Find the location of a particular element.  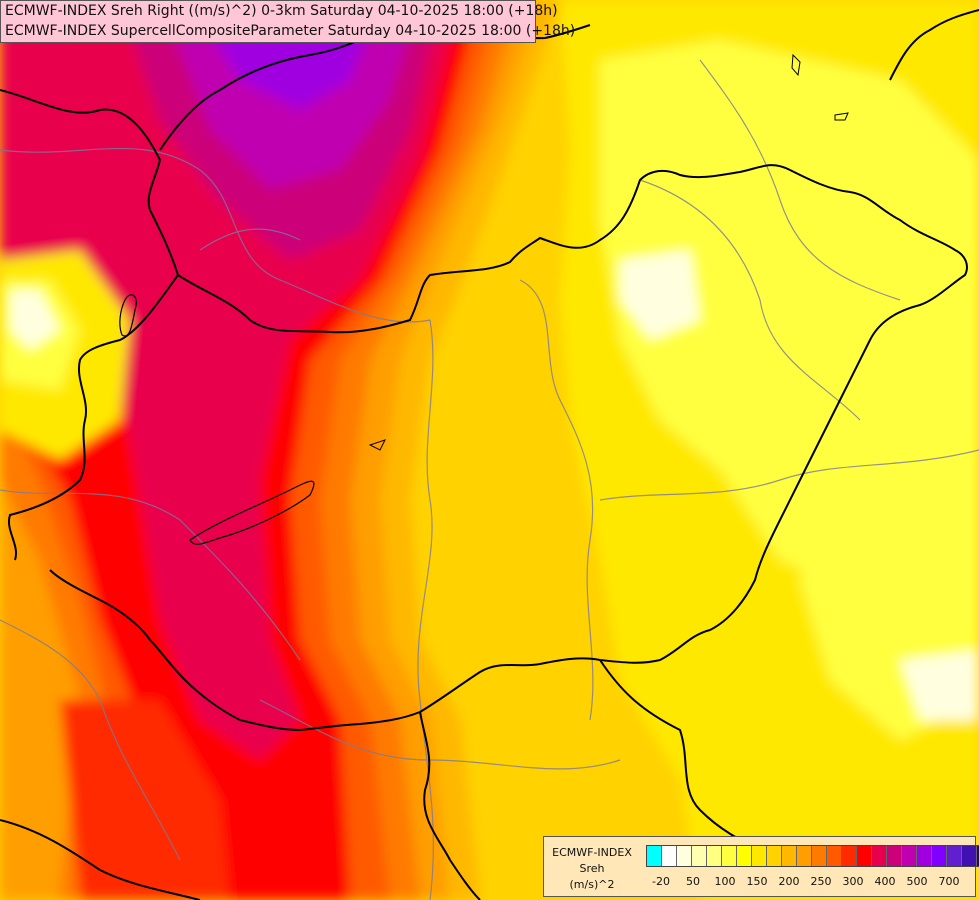

austria-slovakia-border is located at coordinates (89, 182).